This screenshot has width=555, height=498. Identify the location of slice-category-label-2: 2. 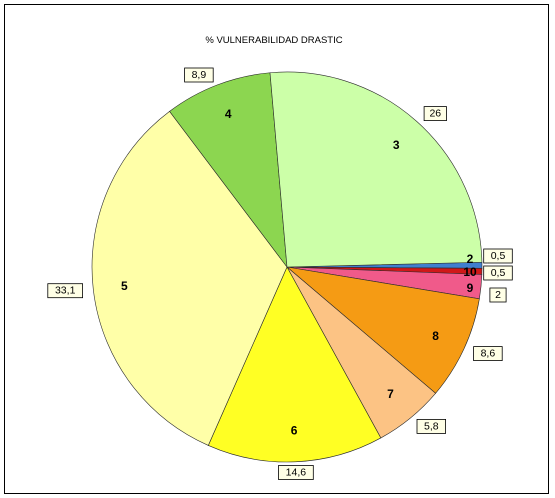
(470, 259).